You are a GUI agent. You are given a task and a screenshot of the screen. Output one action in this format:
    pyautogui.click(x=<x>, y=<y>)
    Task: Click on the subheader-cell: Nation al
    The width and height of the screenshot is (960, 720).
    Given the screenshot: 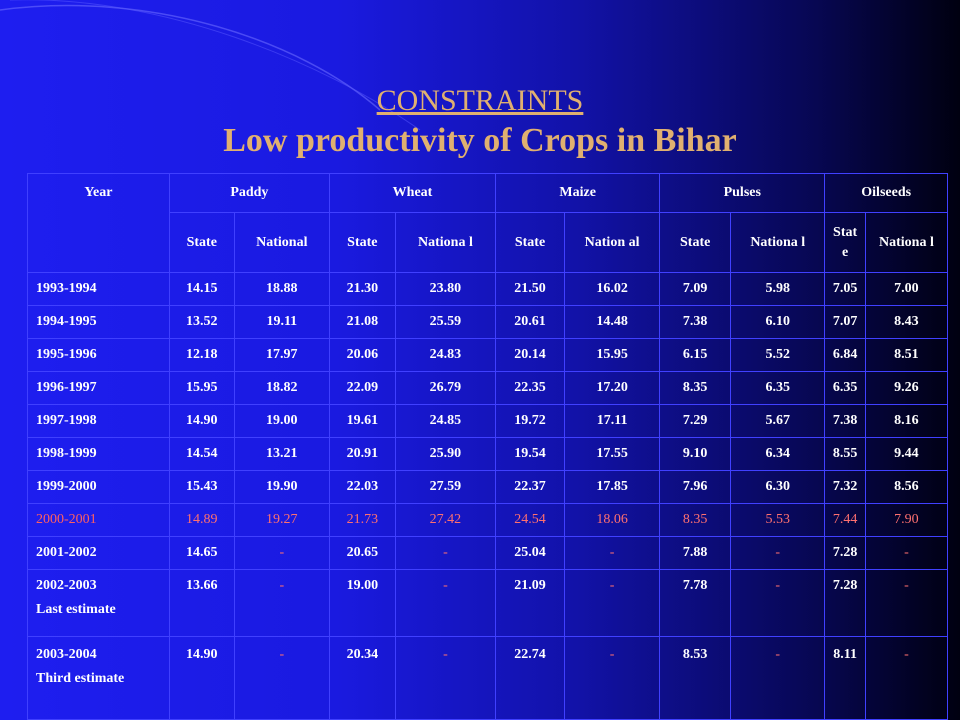 What is the action you would take?
    pyautogui.click(x=612, y=242)
    